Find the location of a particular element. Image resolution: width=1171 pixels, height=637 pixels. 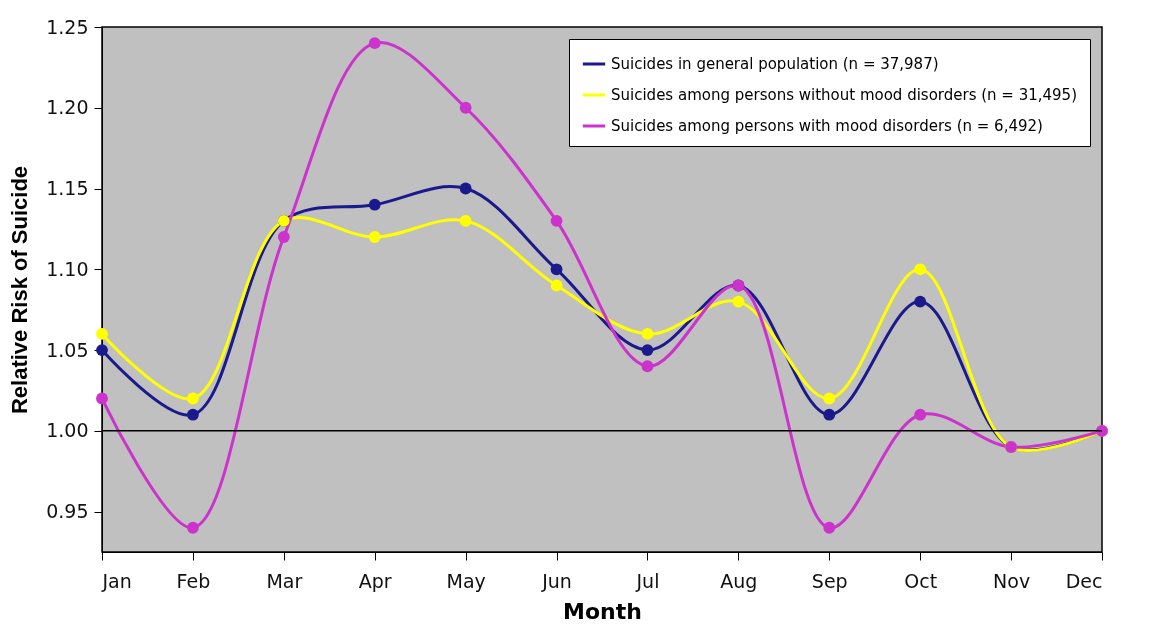

y-axis-title: Relative Risk of Suicide is located at coordinates (20, 290).